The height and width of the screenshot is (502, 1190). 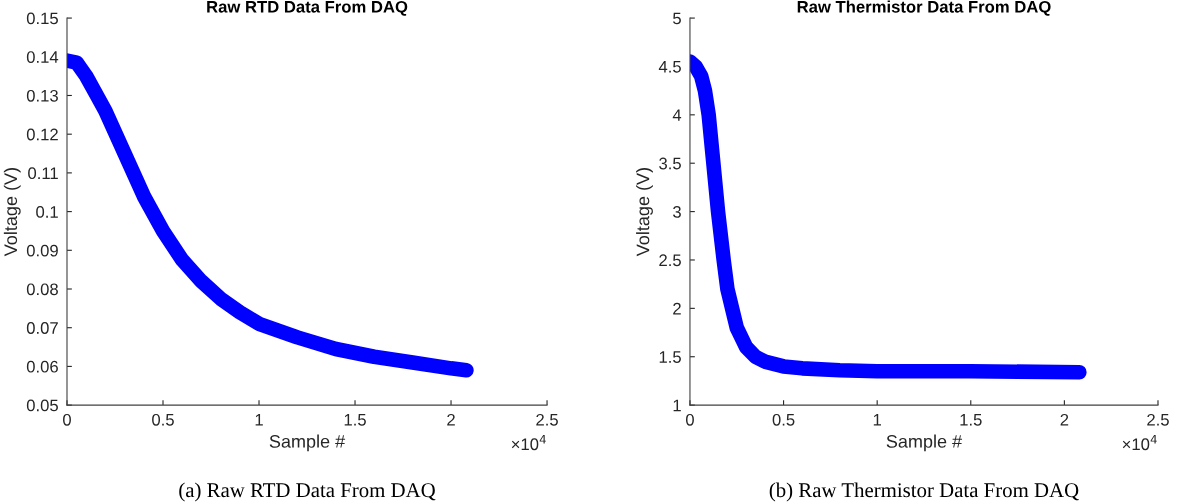 I want to click on y-tick-label: 0.07, so click(x=42, y=328).